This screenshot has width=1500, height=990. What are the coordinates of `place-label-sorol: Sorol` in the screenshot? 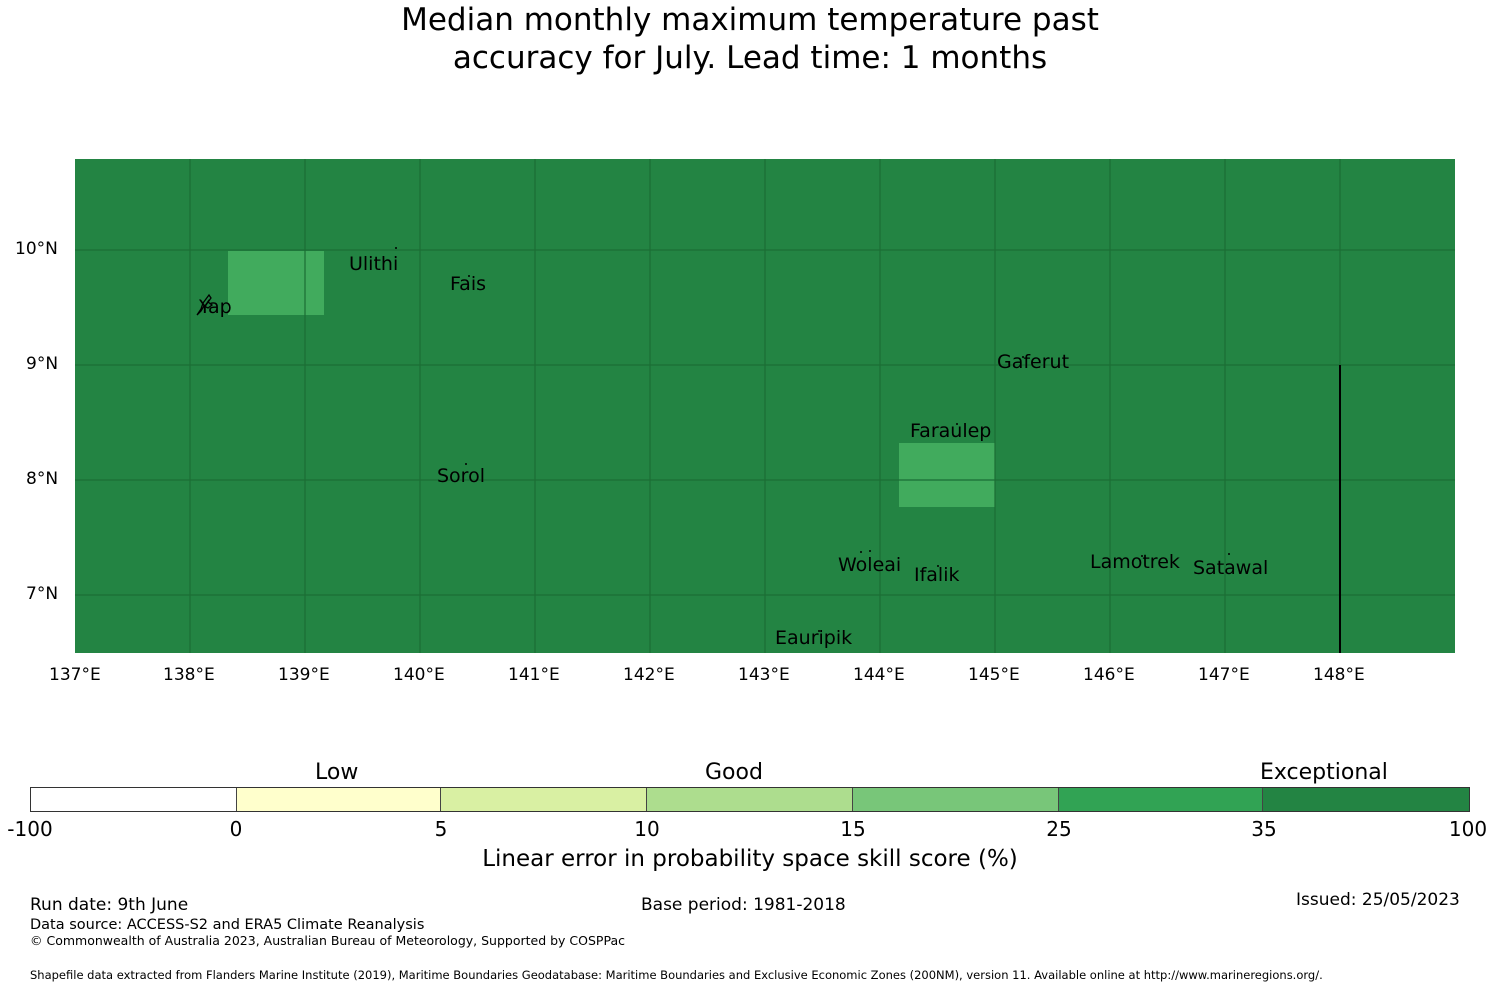 It's located at (461, 476).